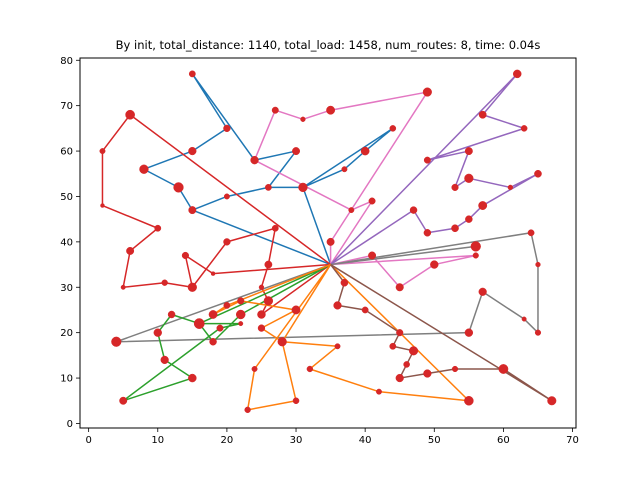  Describe the element at coordinates (572, 440) in the screenshot. I see `x-tick-label: 70` at that location.